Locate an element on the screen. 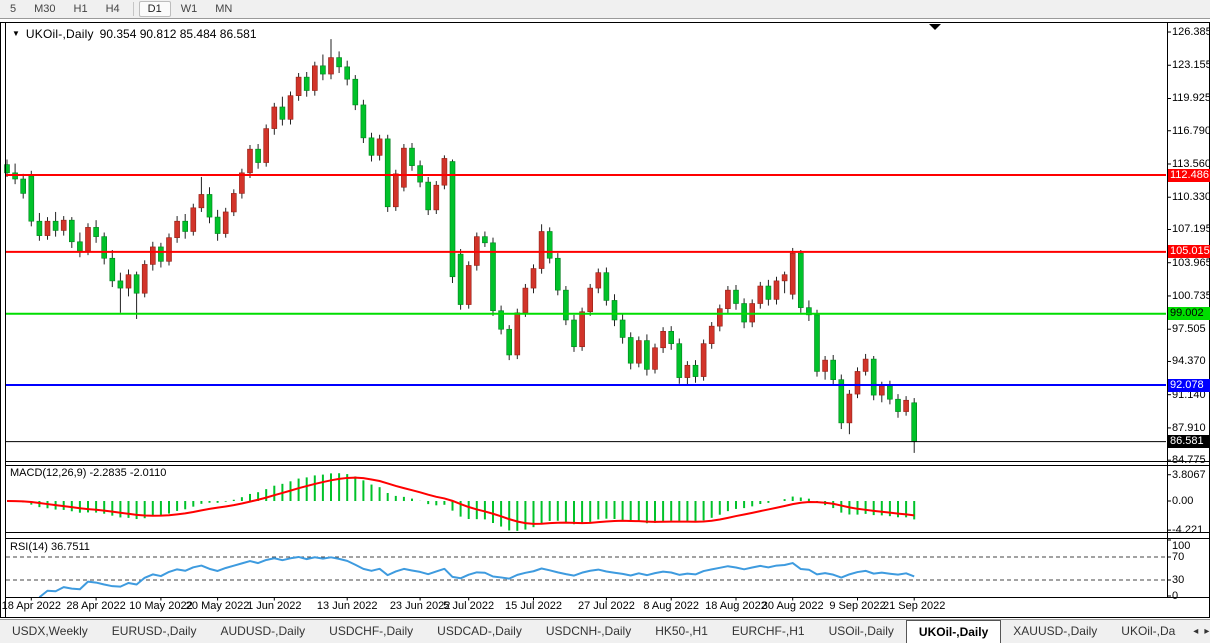  price-axis-label: 103.965 is located at coordinates (1191, 262).